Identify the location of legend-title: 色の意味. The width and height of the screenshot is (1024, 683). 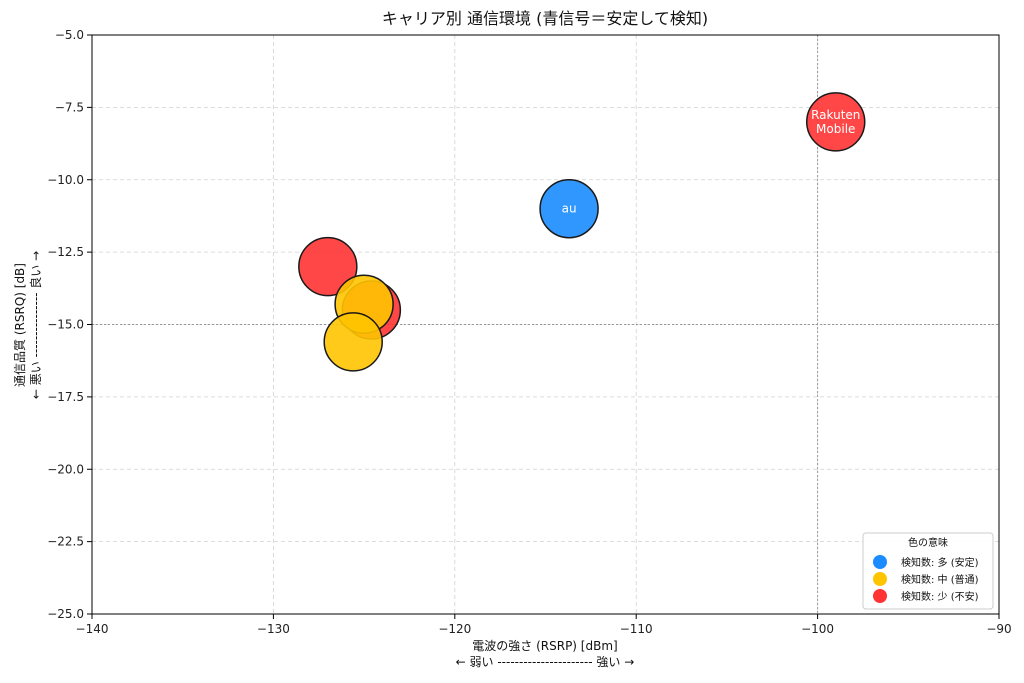
(928, 542).